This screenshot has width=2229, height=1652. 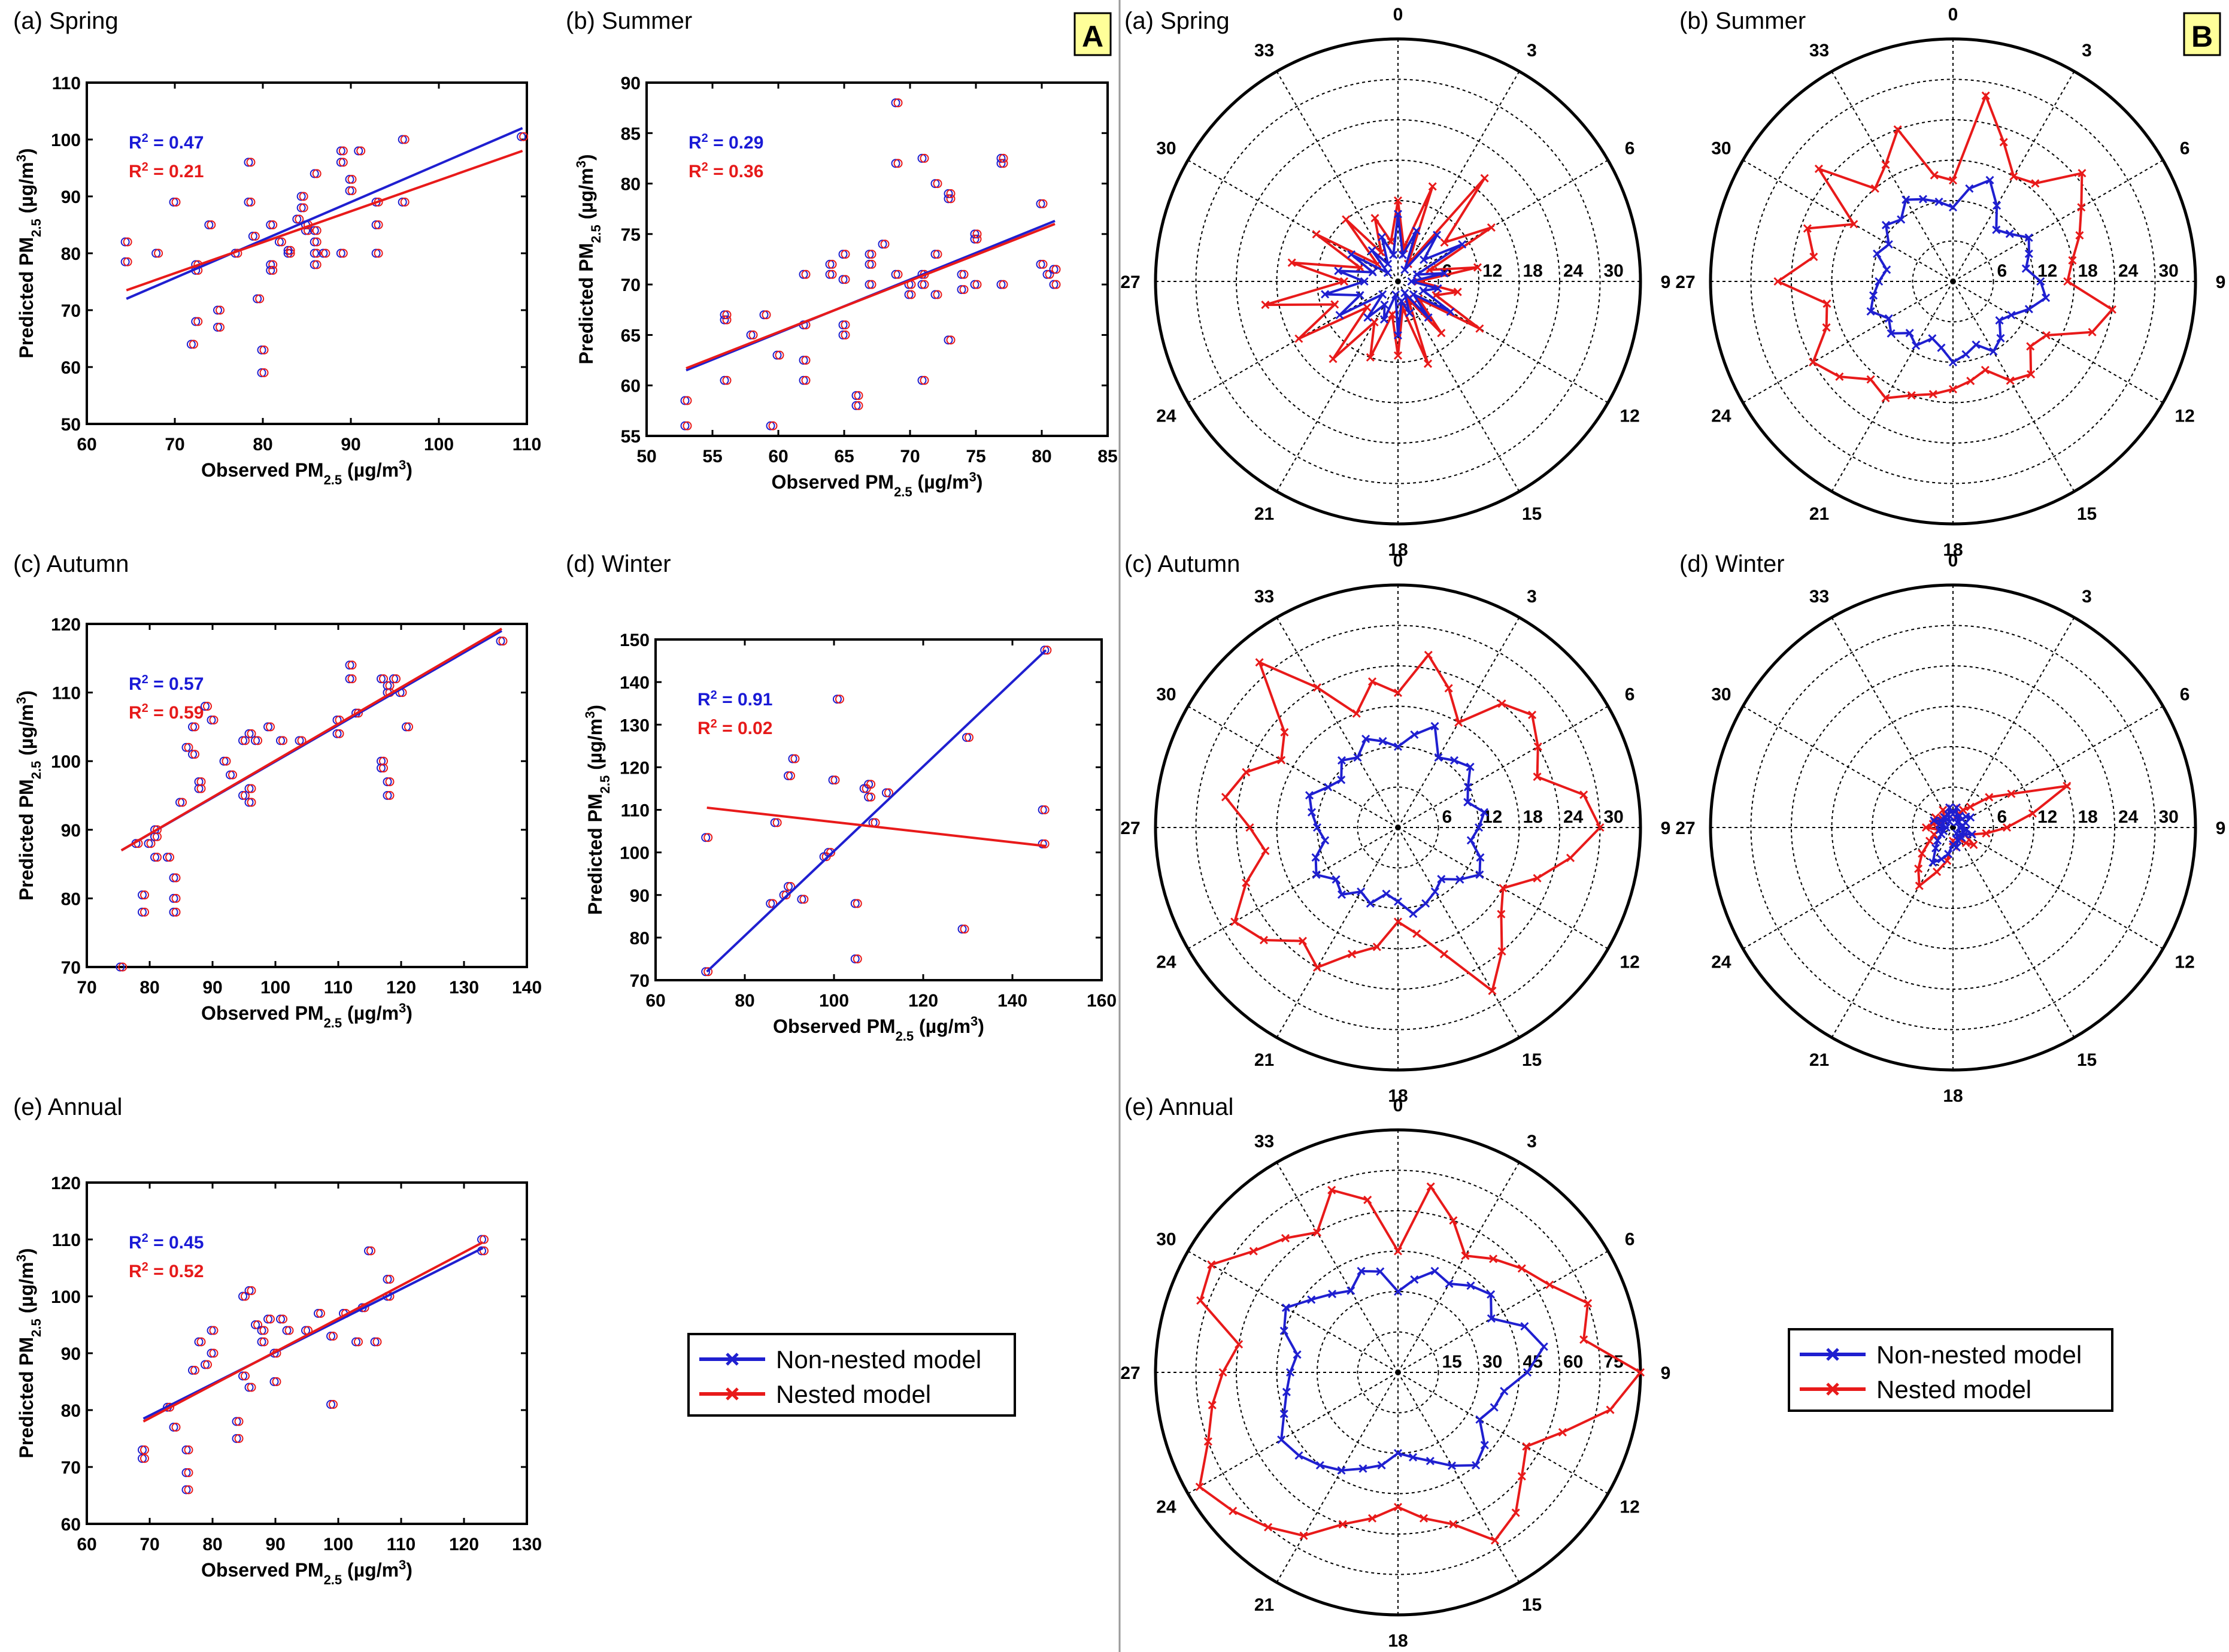 I want to click on x-tick-label: 80, so click(x=744, y=1001).